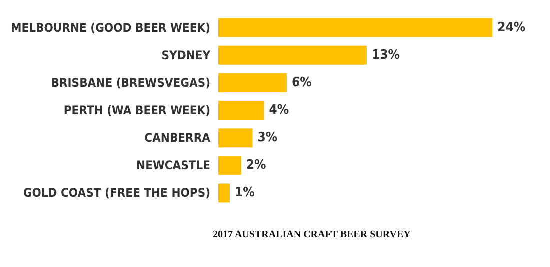 The width and height of the screenshot is (550, 267). Describe the element at coordinates (279, 110) in the screenshot. I see `data-label: 4%` at that location.